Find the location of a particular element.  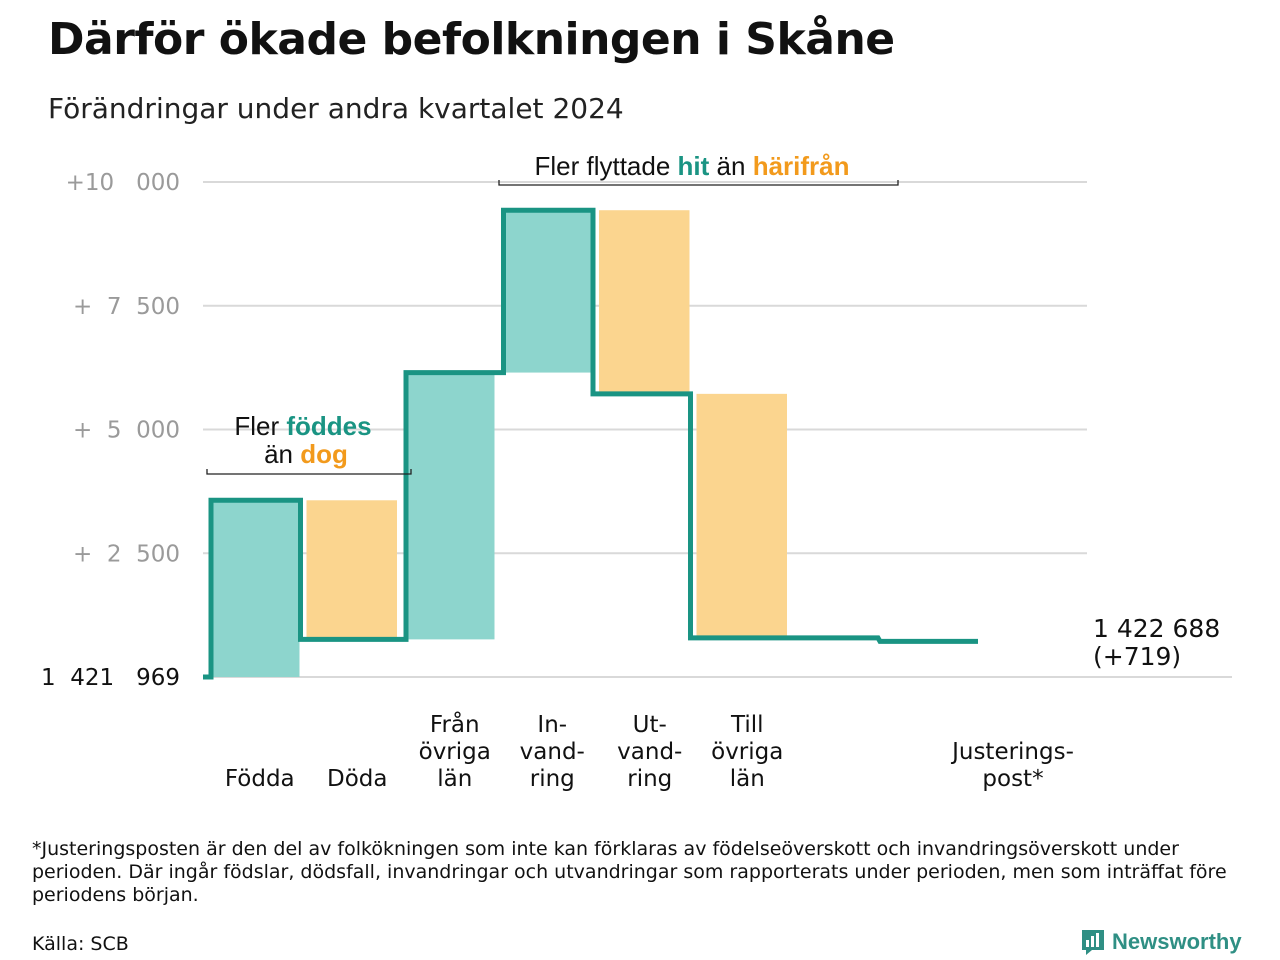

chart-subtitle: Förändringar under andra kvartalet 2024 is located at coordinates (336, 108).